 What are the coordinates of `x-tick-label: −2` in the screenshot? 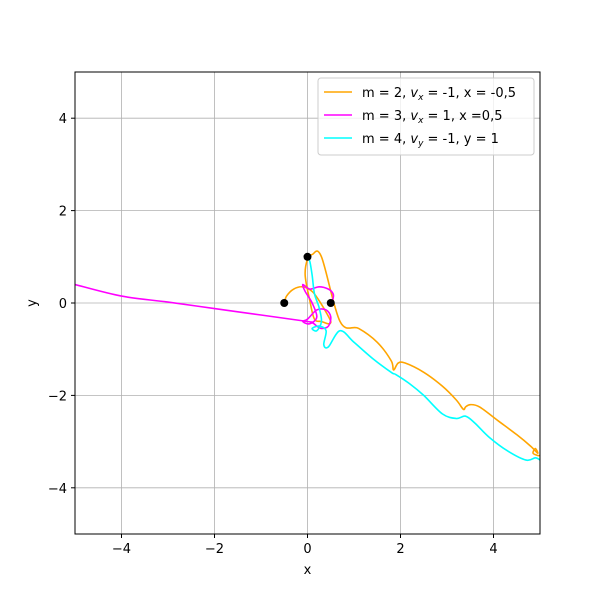 It's located at (214, 549).